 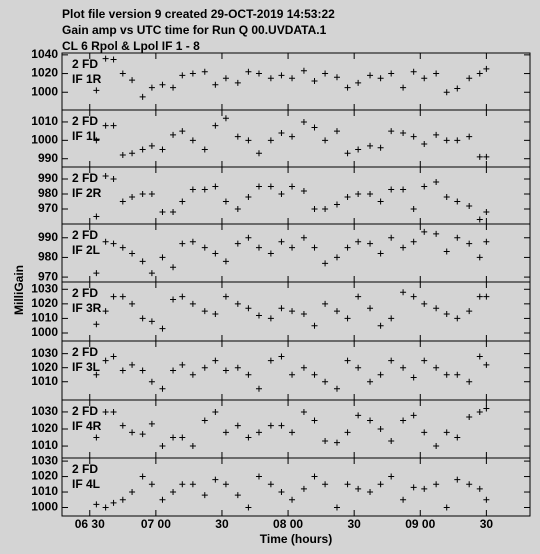 I want to click on x-tick-label: 30, so click(x=354, y=524).